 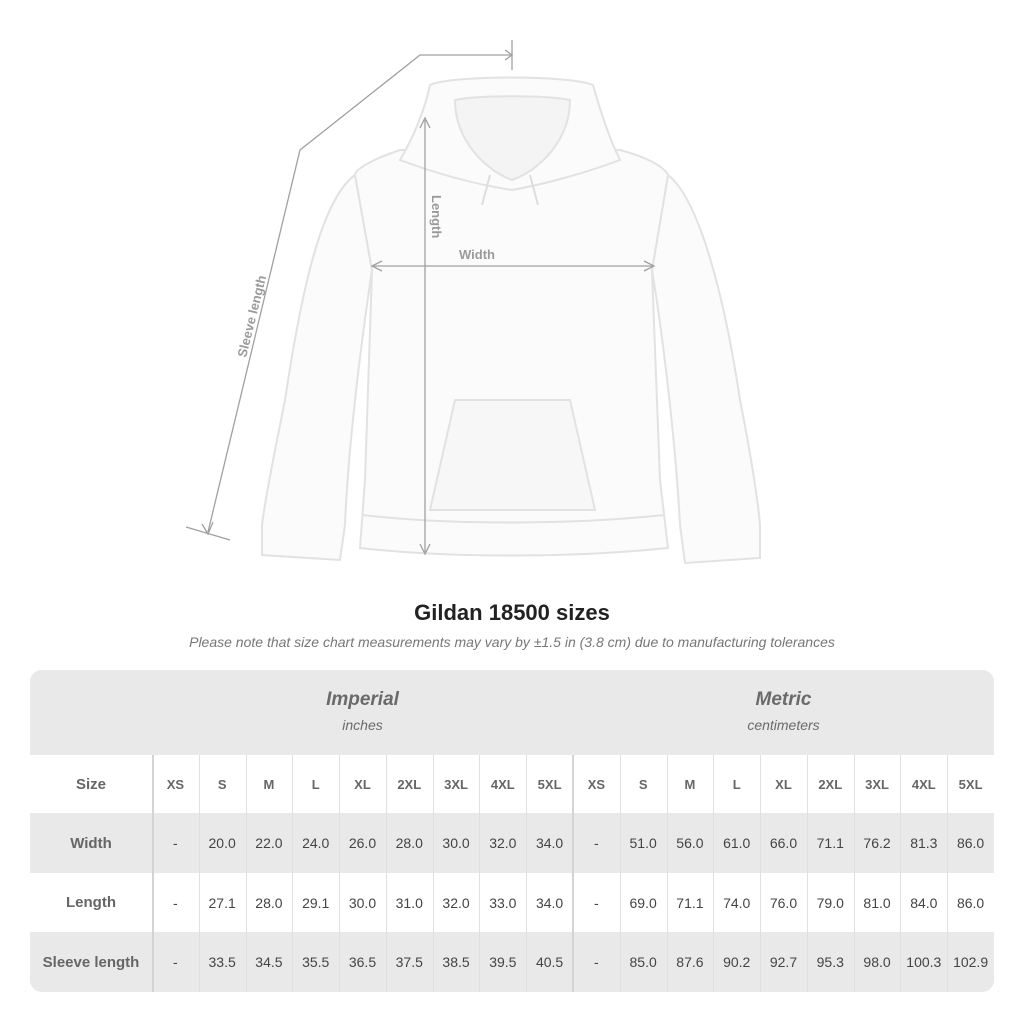 I want to click on table-cell: 100.3, so click(x=924, y=962).